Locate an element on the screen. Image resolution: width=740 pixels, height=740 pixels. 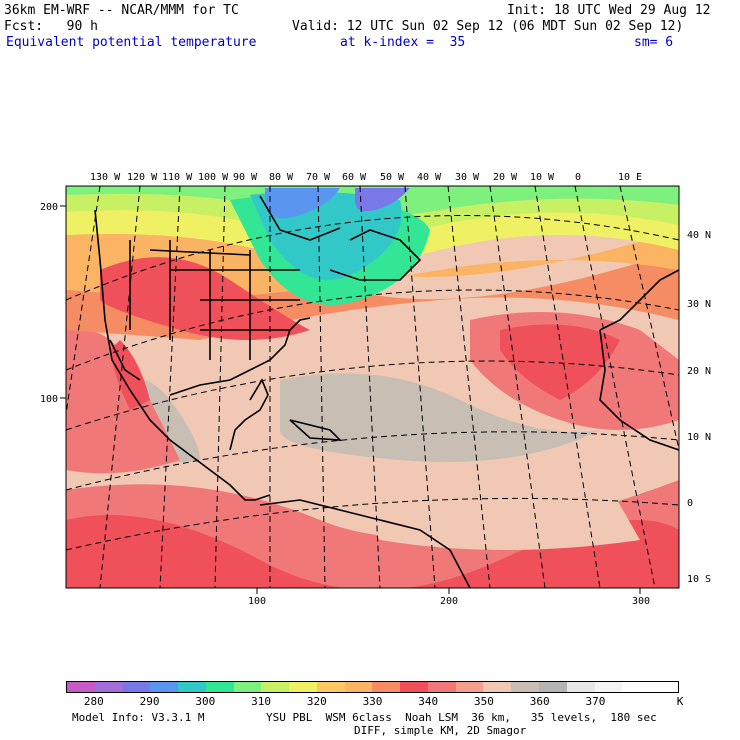
left-grid-label: 100 is located at coordinates (49, 399).